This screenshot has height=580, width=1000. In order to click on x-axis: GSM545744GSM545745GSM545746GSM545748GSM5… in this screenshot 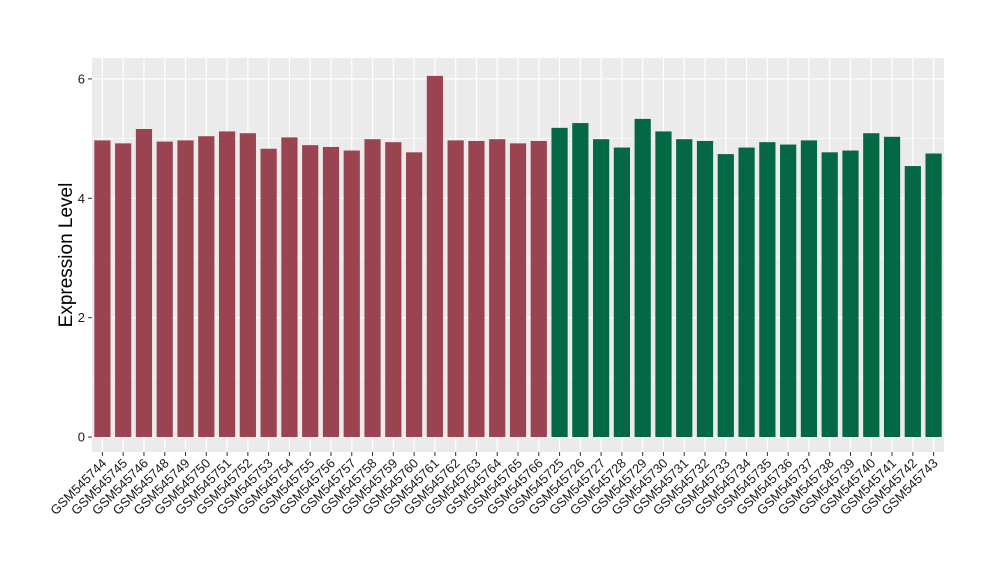, I will do `click(494, 485)`.